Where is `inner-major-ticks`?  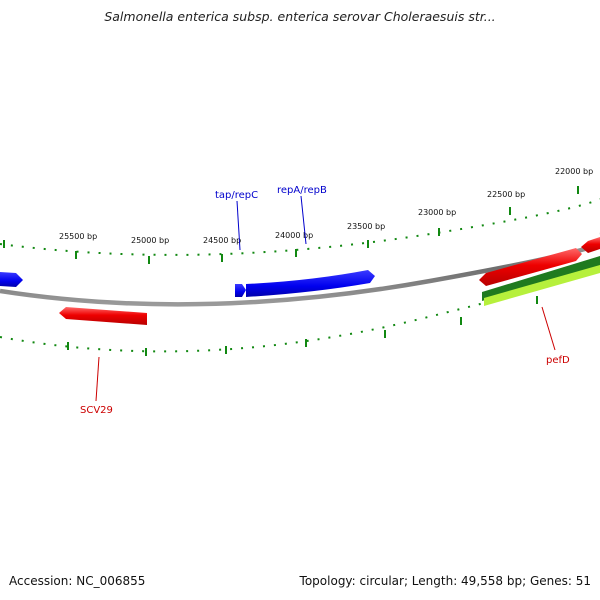 inner-major-ticks is located at coordinates (302, 326).